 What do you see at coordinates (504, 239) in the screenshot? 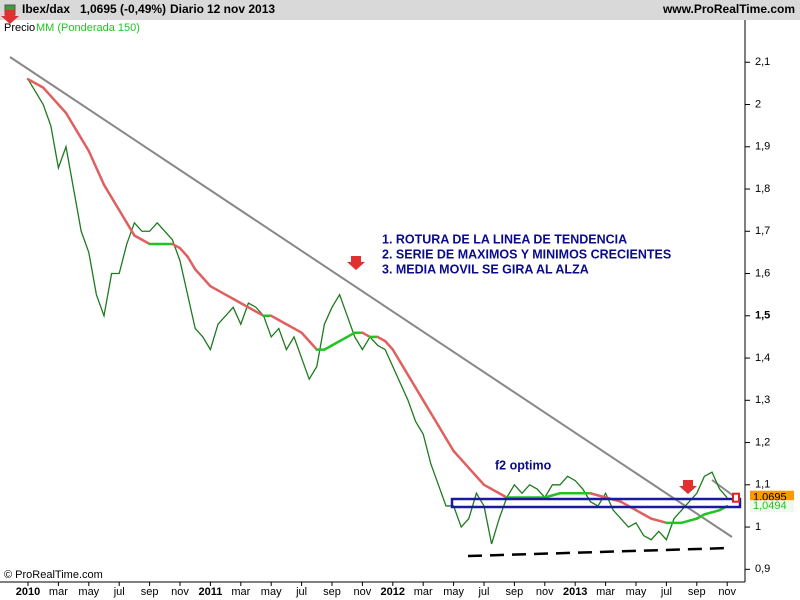
I see `annotation: 1. ROTURA DE LA LINEA DE TENDENCIA` at bounding box center [504, 239].